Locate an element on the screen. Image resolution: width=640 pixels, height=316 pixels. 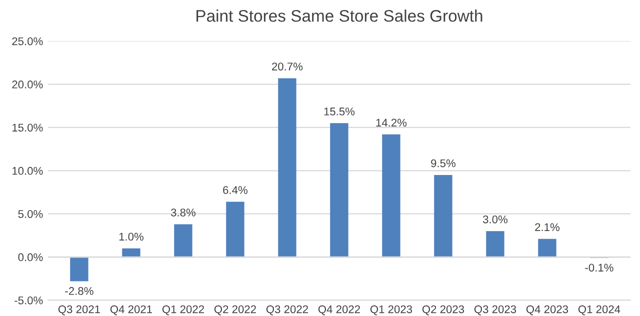
data-label: 2.1% is located at coordinates (547, 227).